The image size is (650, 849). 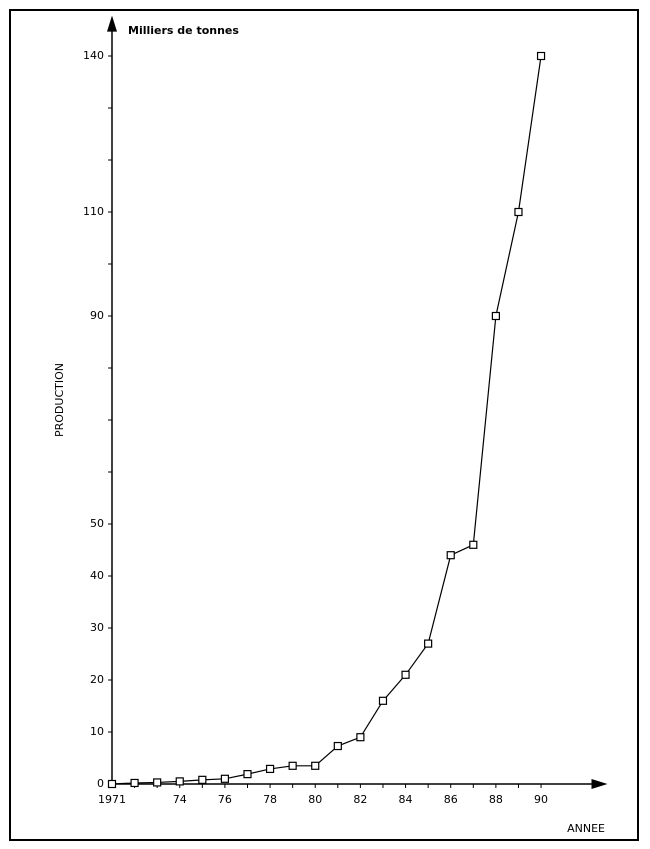 What do you see at coordinates (406, 799) in the screenshot?
I see `x-tick-label: 84` at bounding box center [406, 799].